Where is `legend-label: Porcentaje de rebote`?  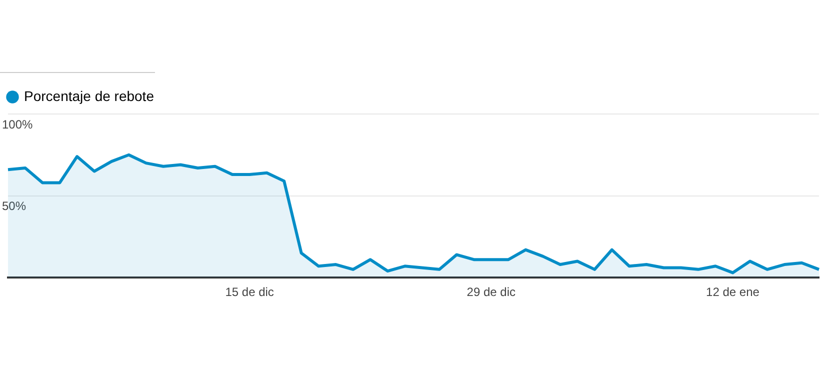 legend-label: Porcentaje de rebote is located at coordinates (89, 96).